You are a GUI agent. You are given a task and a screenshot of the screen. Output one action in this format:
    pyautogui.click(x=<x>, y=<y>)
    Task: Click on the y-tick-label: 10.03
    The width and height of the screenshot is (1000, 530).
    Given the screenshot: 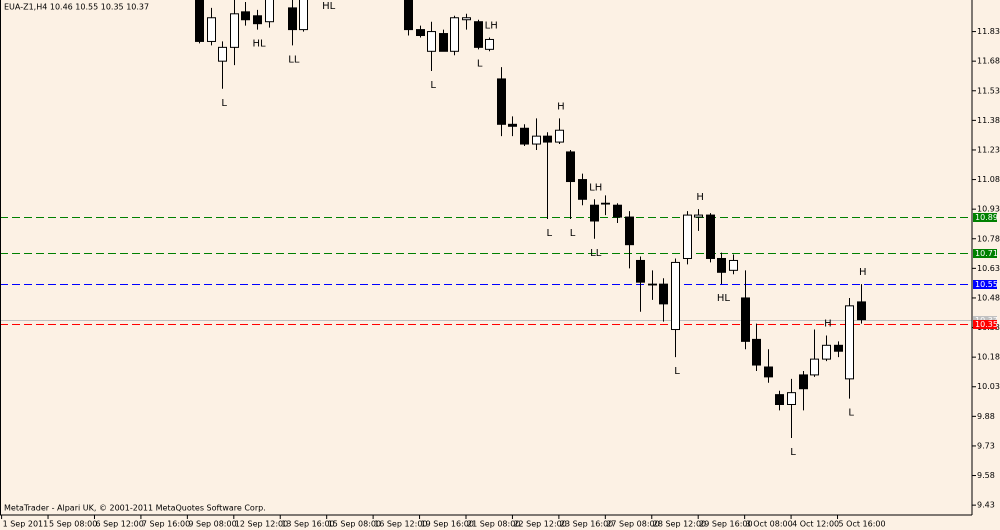 What is the action you would take?
    pyautogui.click(x=988, y=386)
    